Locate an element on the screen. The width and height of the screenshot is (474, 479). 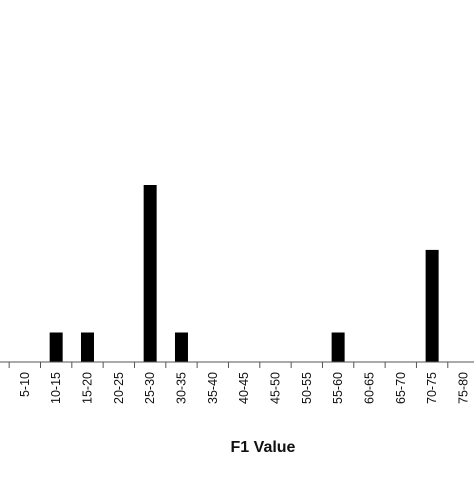
x-tick-label-10-15: 10-15 is located at coordinates (56, 388).